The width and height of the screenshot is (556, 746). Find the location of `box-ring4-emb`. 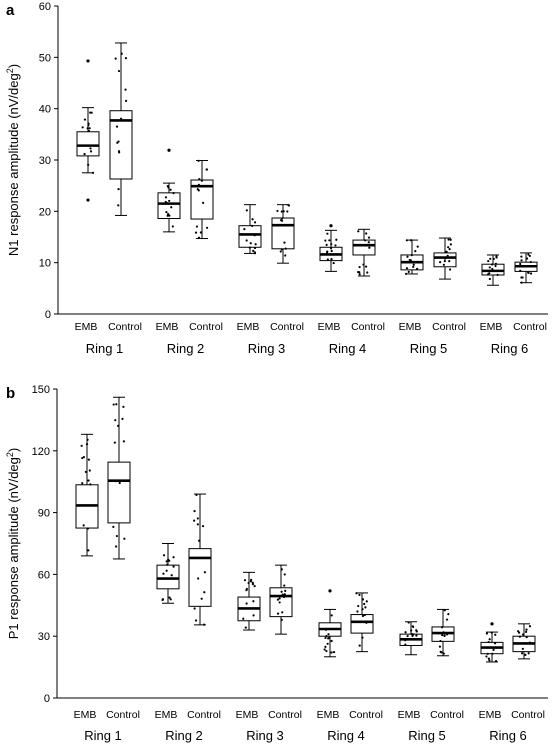

box-ring4-emb is located at coordinates (331, 248).